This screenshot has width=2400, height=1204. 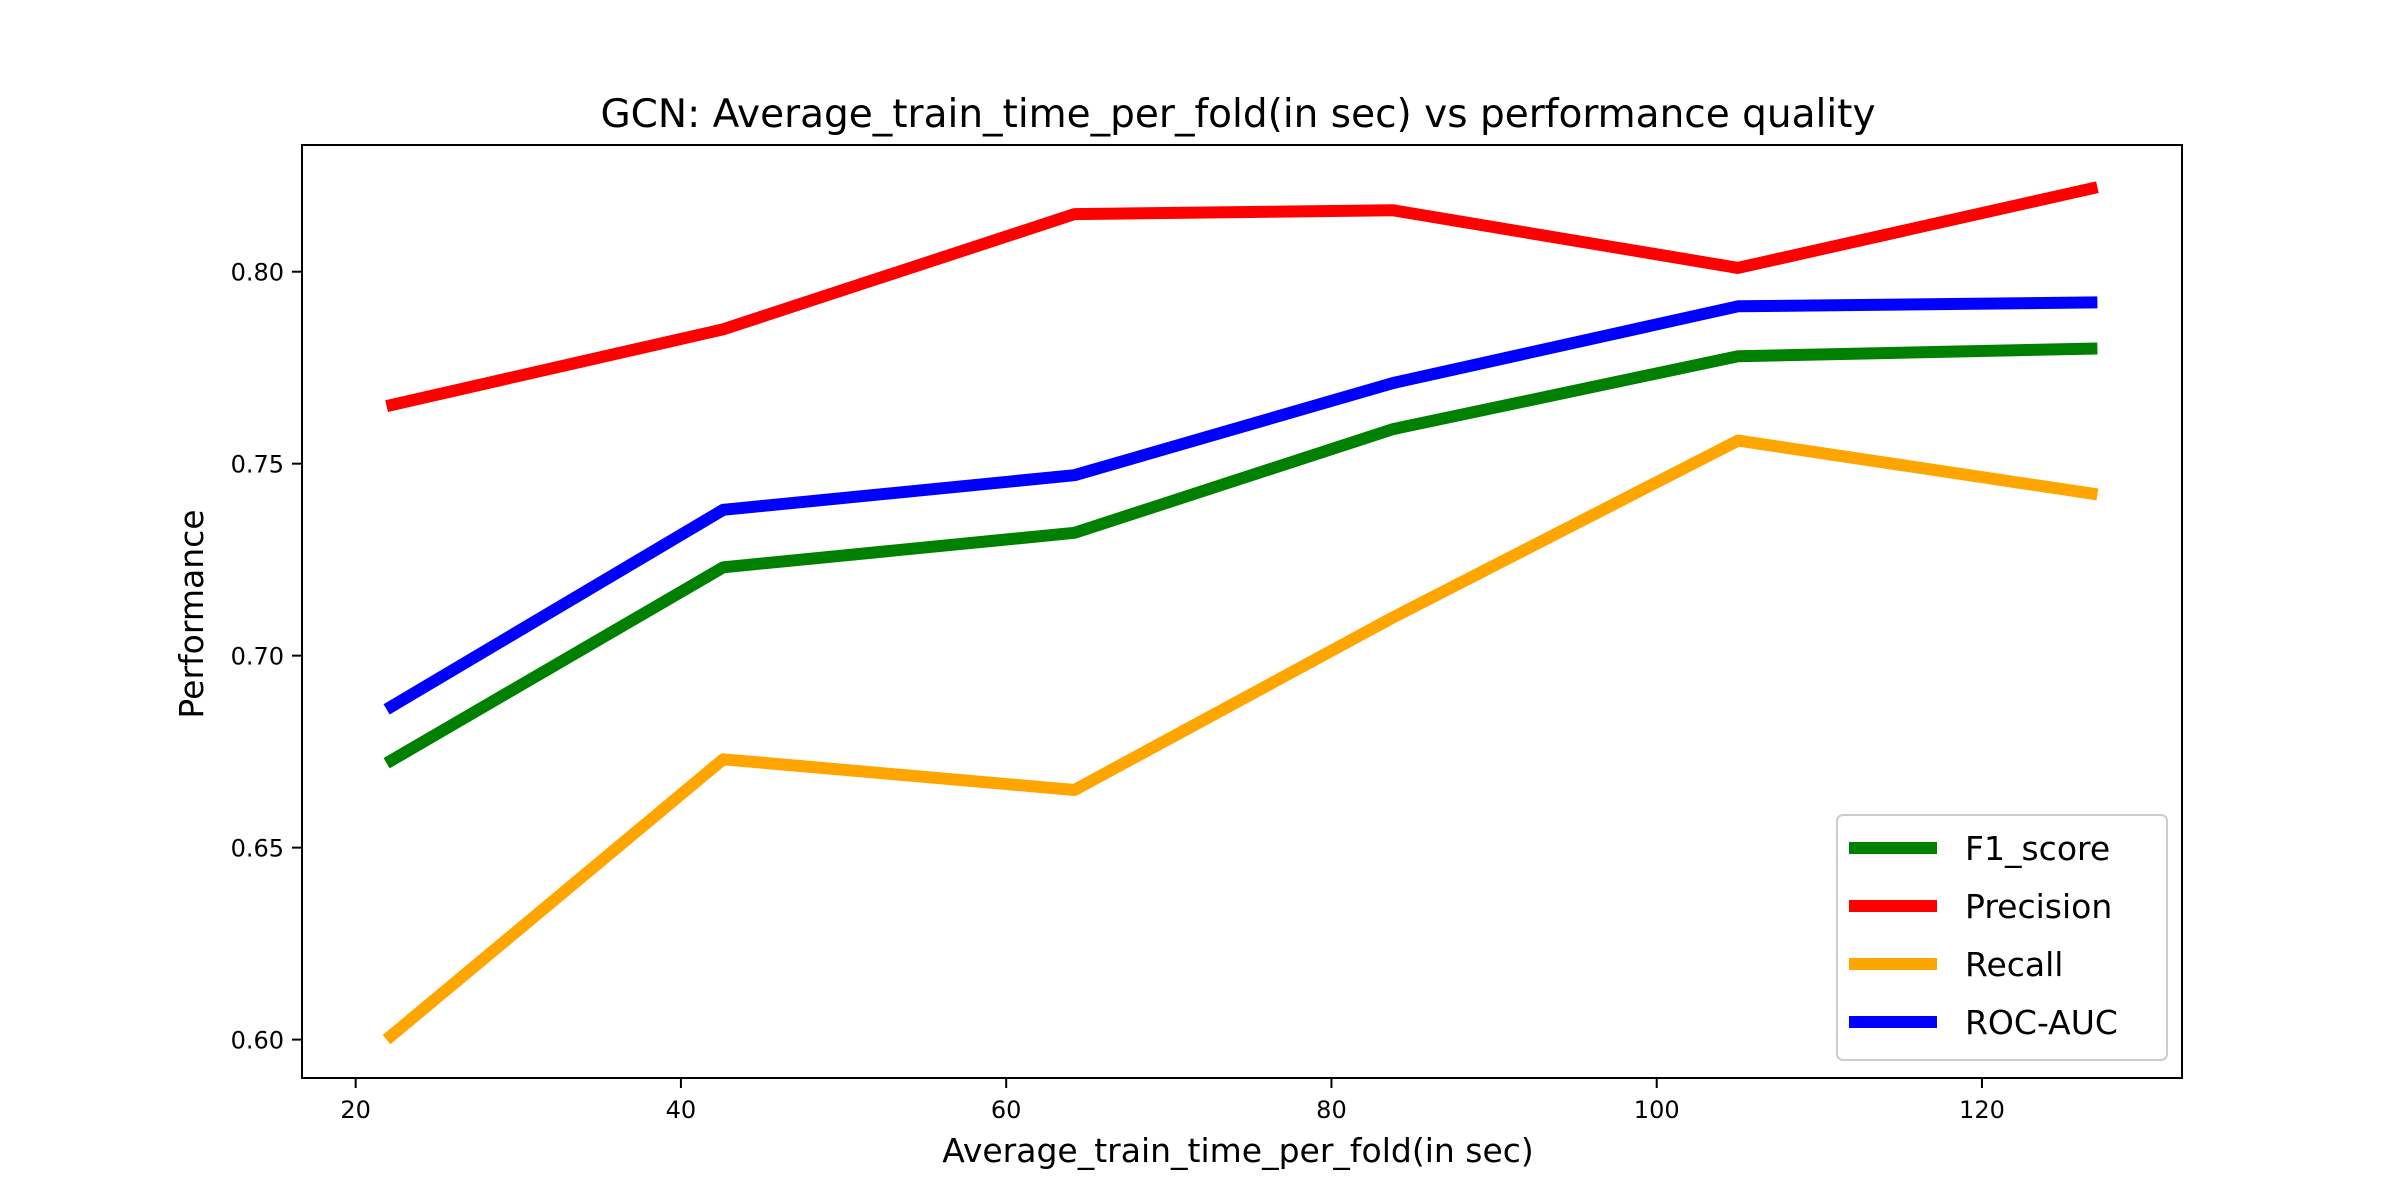 I want to click on legend-label-f1-score: F1_score, so click(x=2037, y=848).